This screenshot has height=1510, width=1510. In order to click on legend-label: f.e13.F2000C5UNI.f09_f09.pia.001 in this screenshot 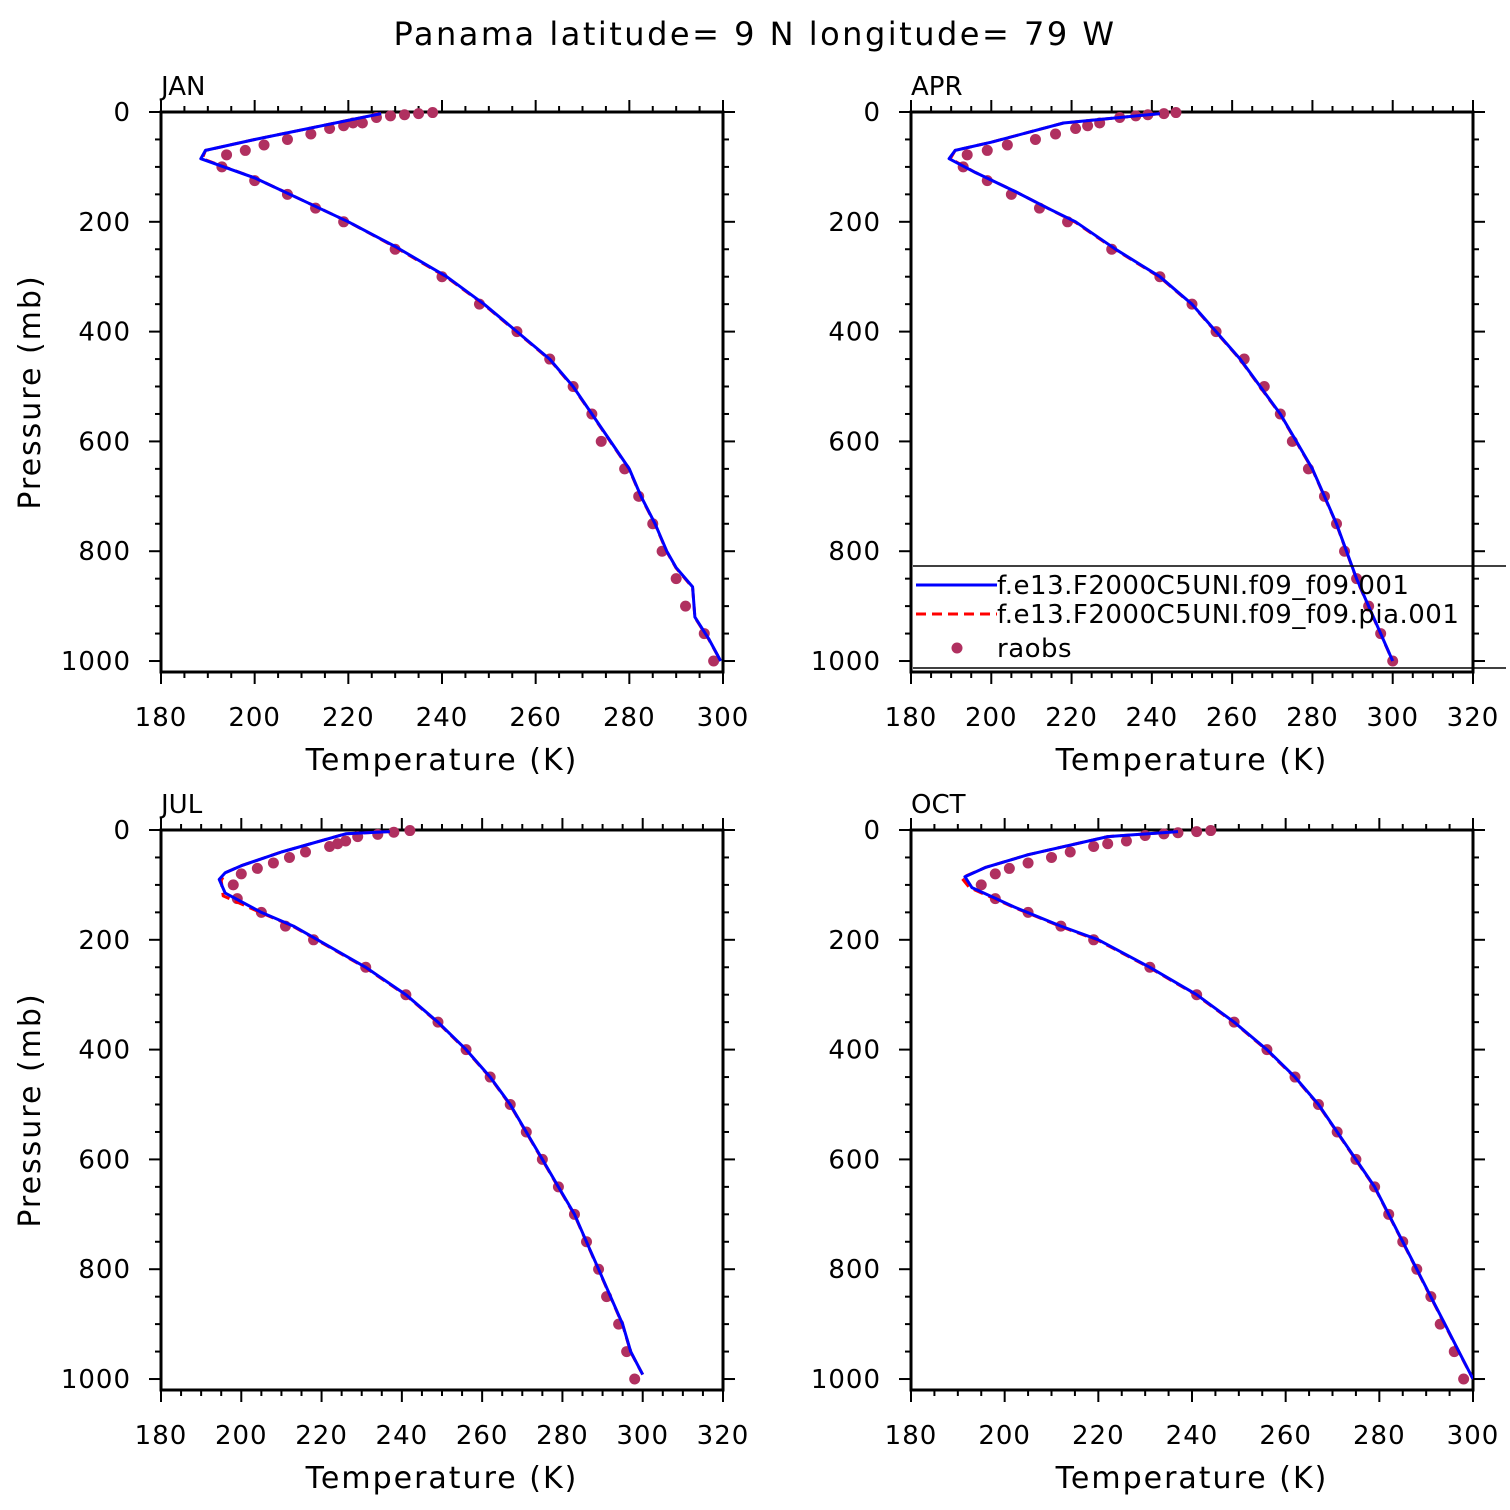, I will do `click(1228, 615)`.